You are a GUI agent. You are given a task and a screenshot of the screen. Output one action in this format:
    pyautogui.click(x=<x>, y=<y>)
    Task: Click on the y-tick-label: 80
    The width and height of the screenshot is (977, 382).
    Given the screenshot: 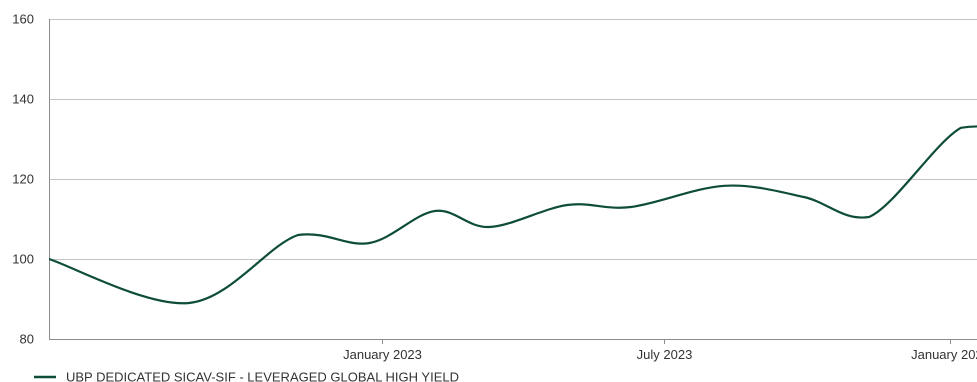 What is the action you would take?
    pyautogui.click(x=27, y=339)
    